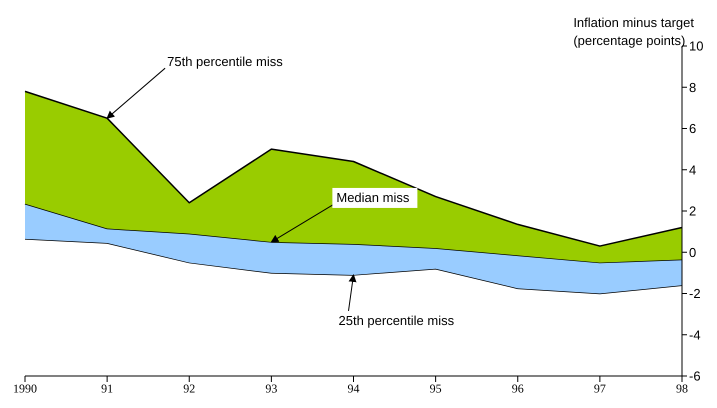 Image resolution: width=717 pixels, height=408 pixels. What do you see at coordinates (373, 197) in the screenshot?
I see `annotation: Median miss` at bounding box center [373, 197].